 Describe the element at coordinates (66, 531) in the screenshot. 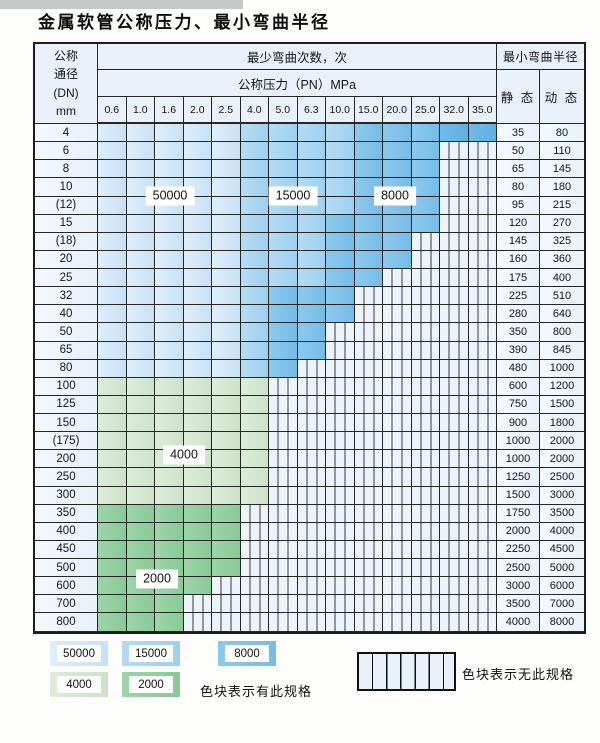

I see `dn-value-cell: 400` at that location.